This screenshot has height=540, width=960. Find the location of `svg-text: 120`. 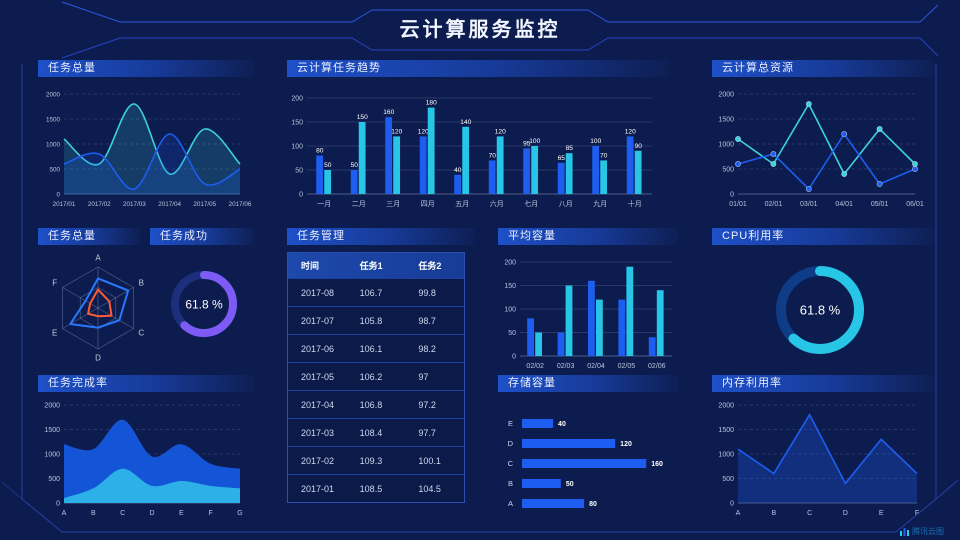

svg-text: 120 is located at coordinates (630, 131).